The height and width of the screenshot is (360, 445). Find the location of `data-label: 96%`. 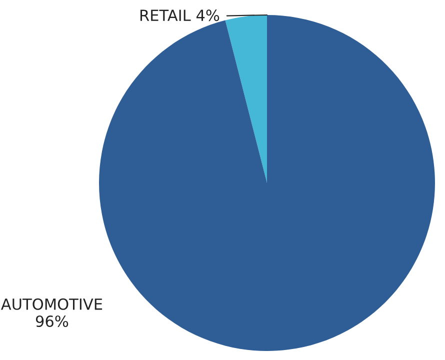

data-label: 96% is located at coordinates (52, 321).